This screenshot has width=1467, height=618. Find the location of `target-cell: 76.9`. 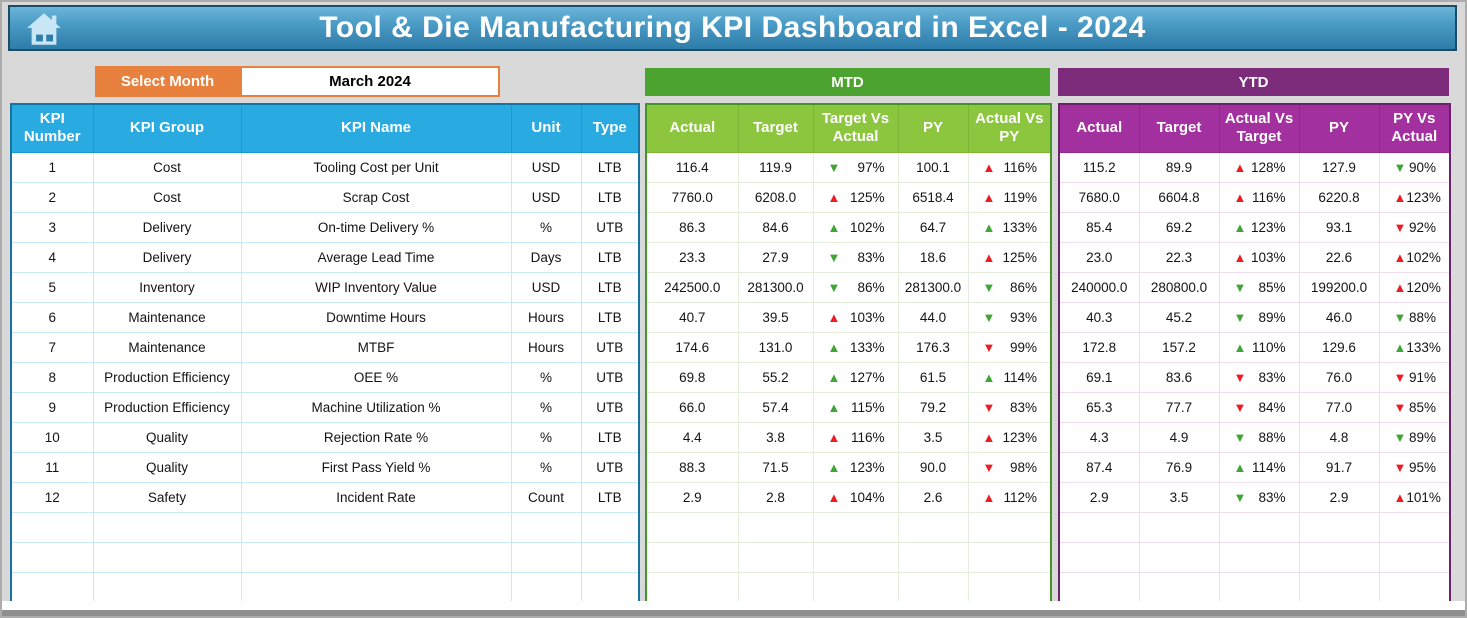

target-cell: 76.9 is located at coordinates (1179, 467).